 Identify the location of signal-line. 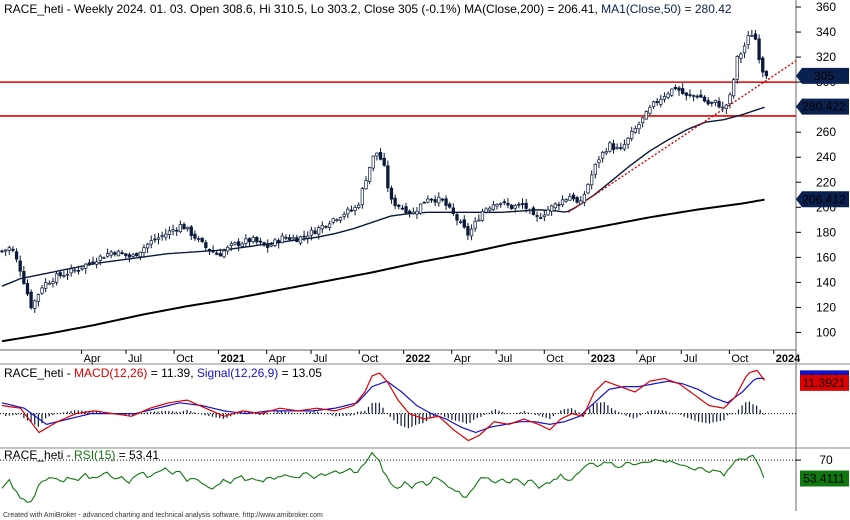
(383, 405).